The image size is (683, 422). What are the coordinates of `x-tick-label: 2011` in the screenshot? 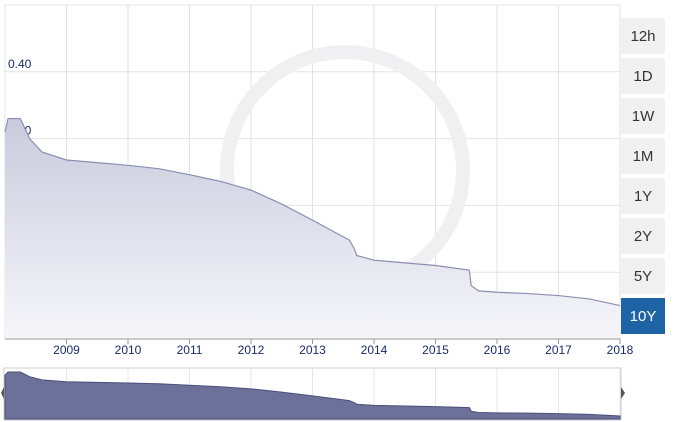 It's located at (190, 350).